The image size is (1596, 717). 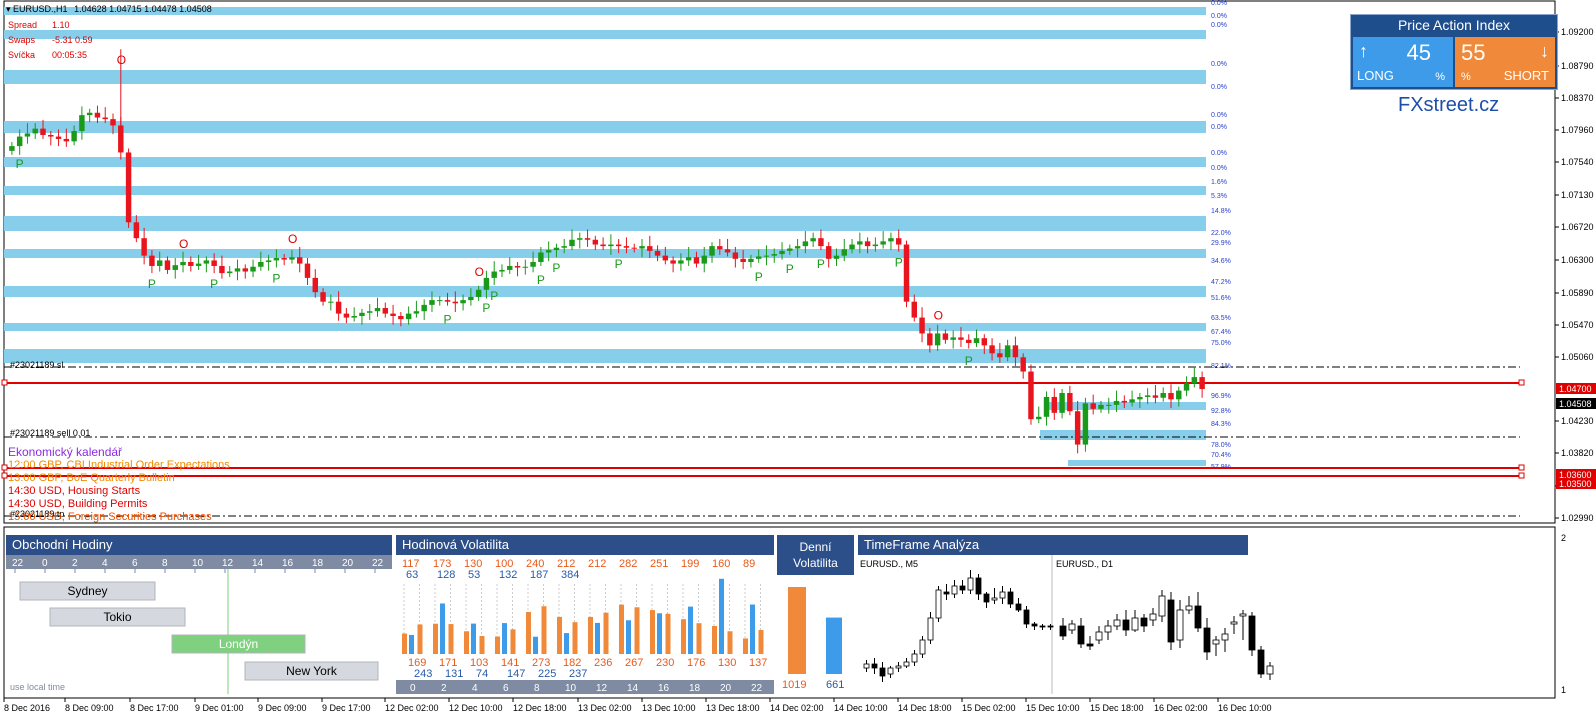 What do you see at coordinates (1577, 130) in the screenshot?
I see `price-label: 1.07960` at bounding box center [1577, 130].